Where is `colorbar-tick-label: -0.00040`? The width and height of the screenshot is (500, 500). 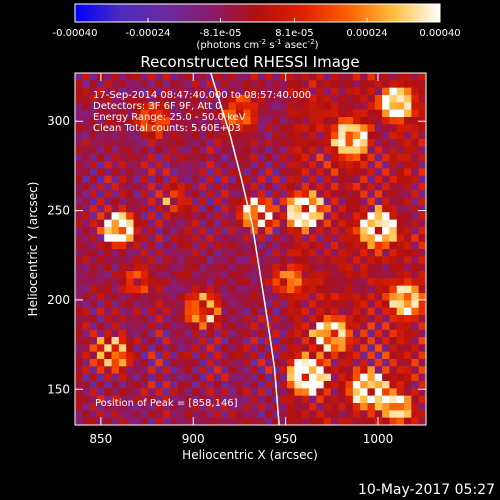
colorbar-tick-label: -0.00040 is located at coordinates (75, 33).